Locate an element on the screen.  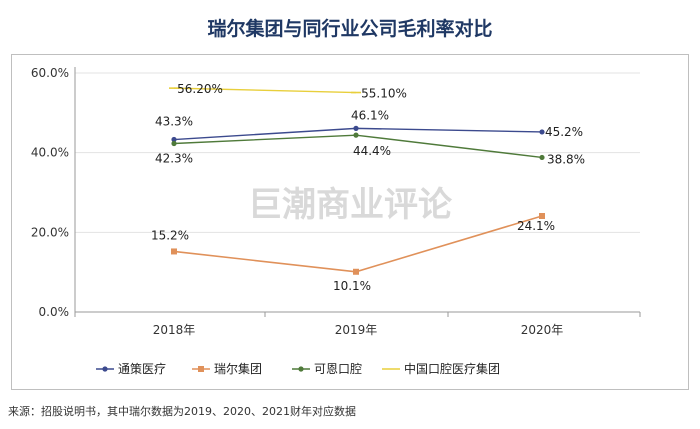
data-label: 46.1% is located at coordinates (370, 115).